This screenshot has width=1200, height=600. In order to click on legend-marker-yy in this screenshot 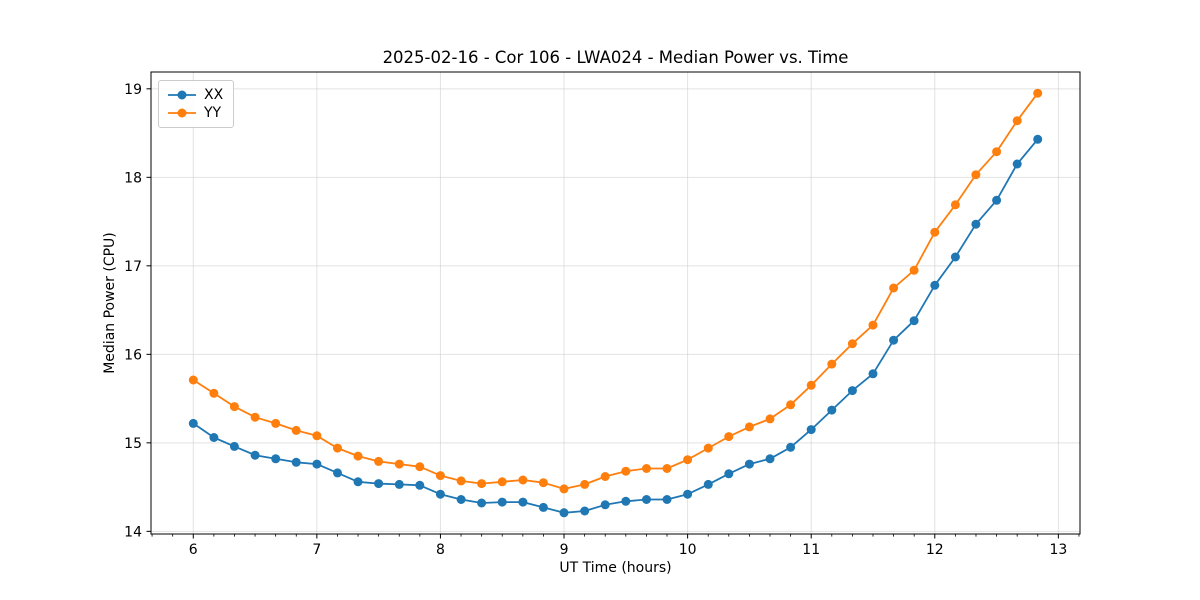, I will do `click(182, 113)`.